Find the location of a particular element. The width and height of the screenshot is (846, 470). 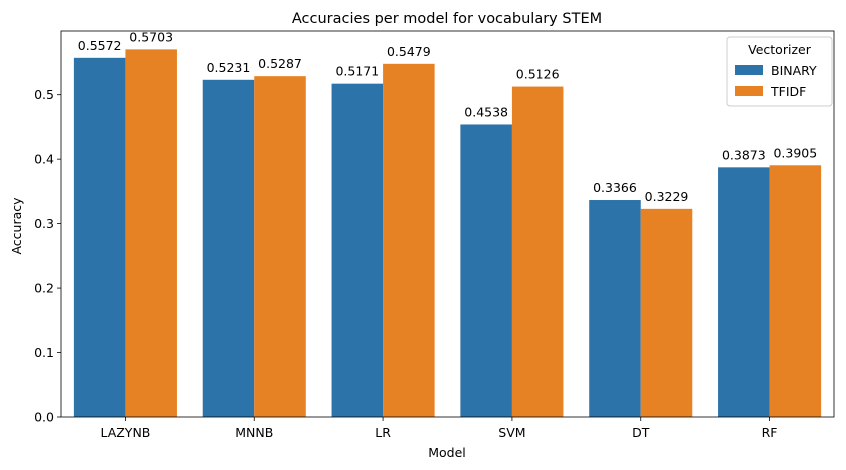

legend-title: Vectorizer is located at coordinates (780, 49).